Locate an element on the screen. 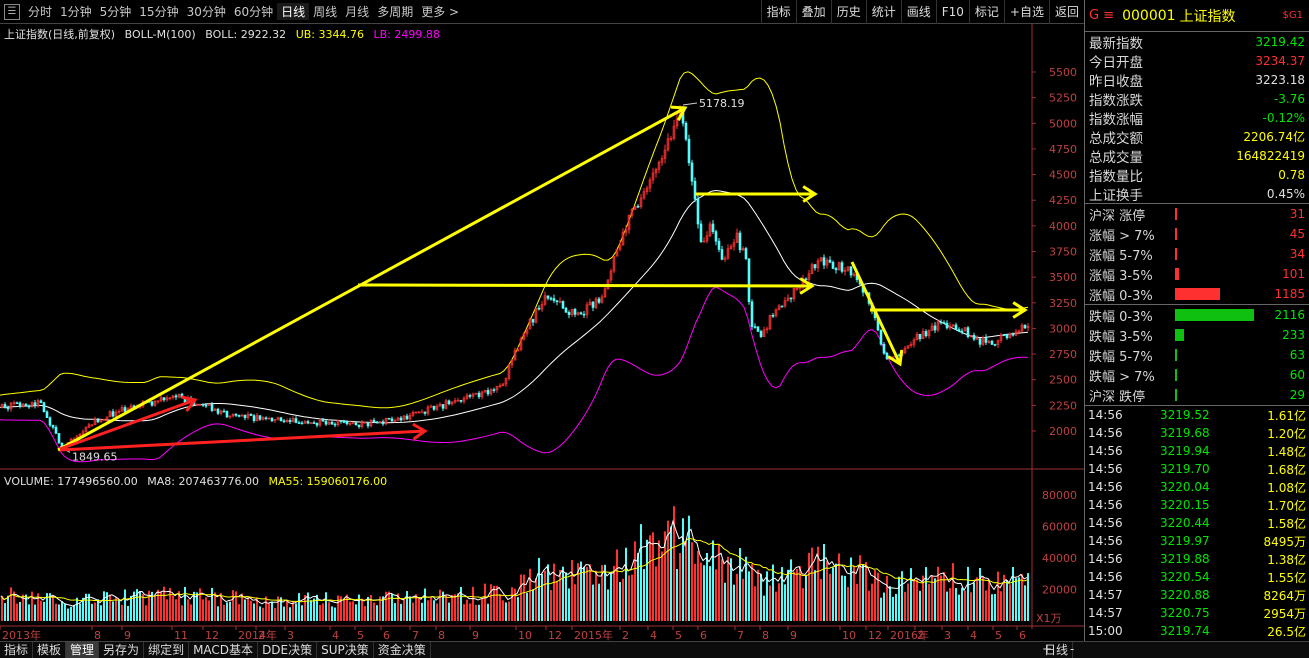 Image resolution: width=1309 pixels, height=658 pixels. tool-button: 叠加 is located at coordinates (813, 12).